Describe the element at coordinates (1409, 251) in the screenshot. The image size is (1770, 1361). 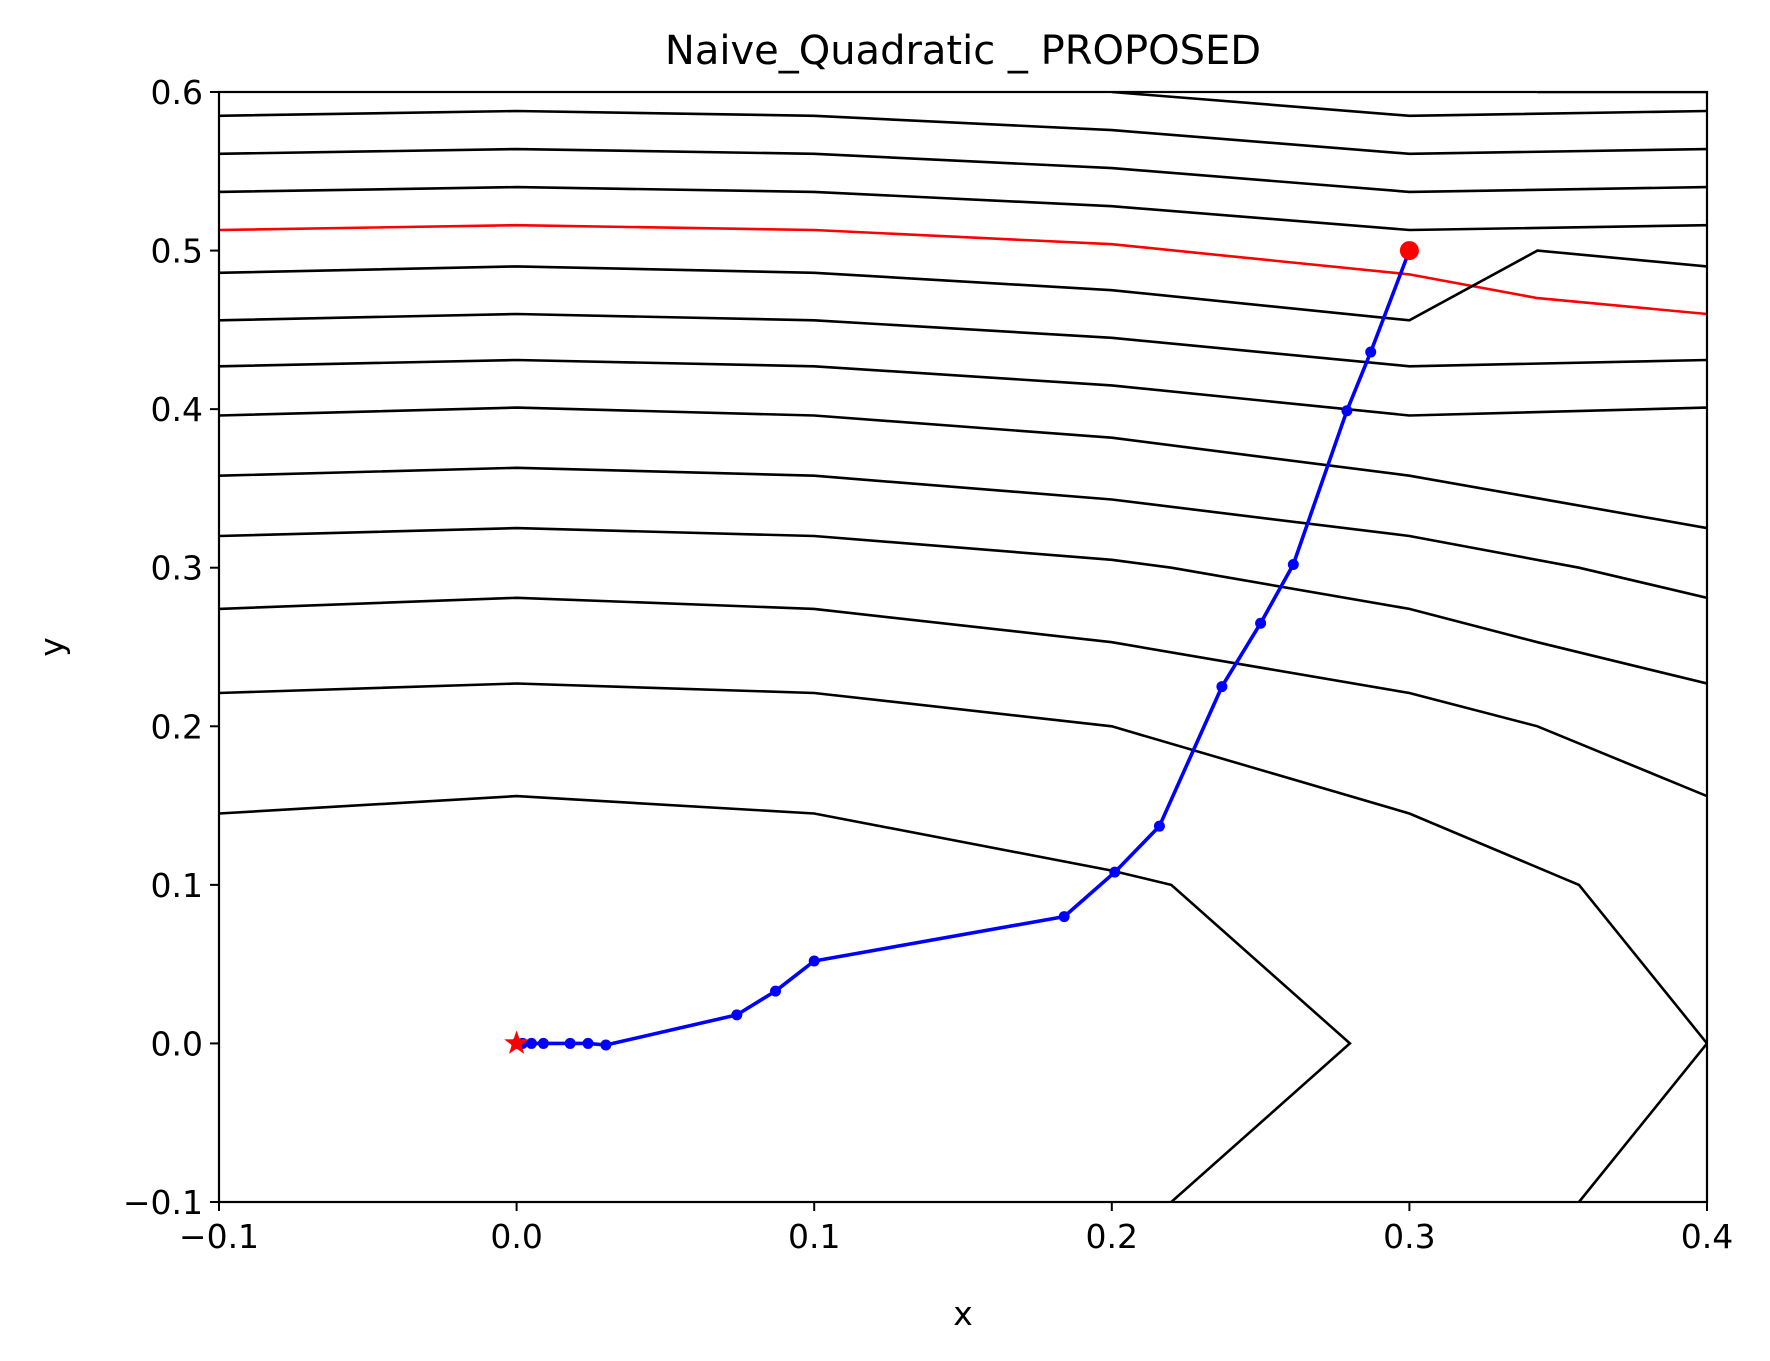
I see `start-point-marker` at that location.